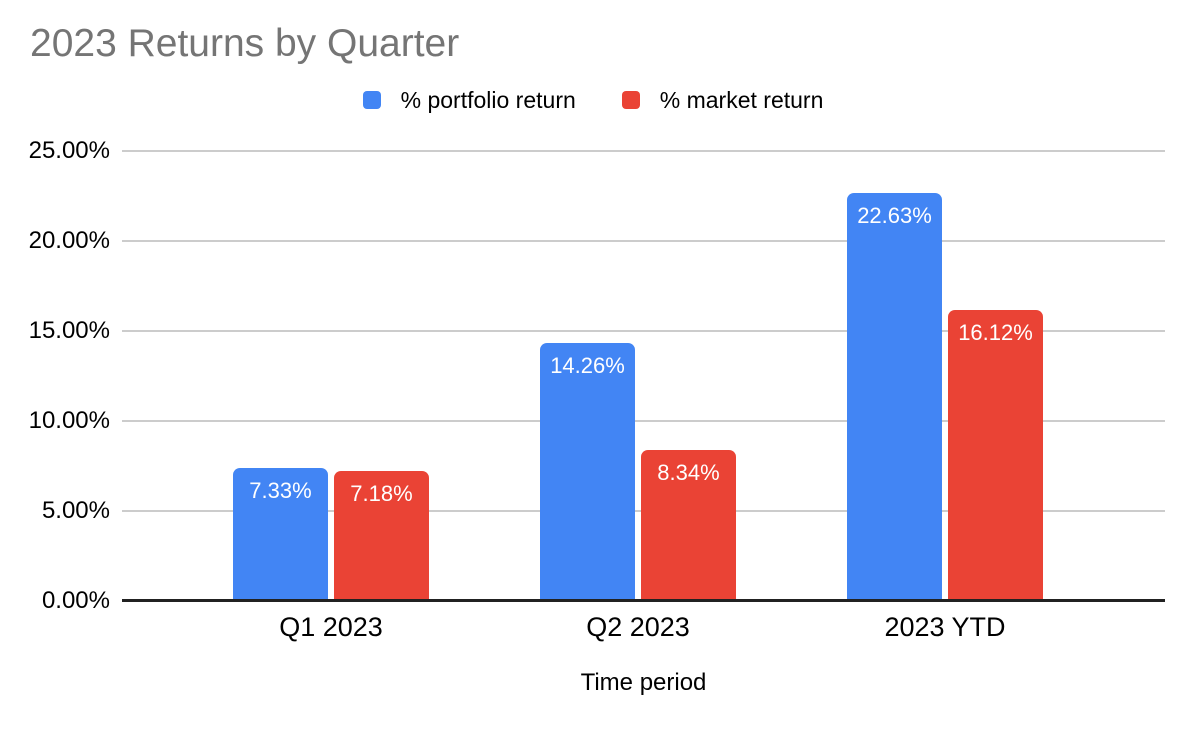  I want to click on y-axis-tick-label: 20.00%, so click(69, 240).